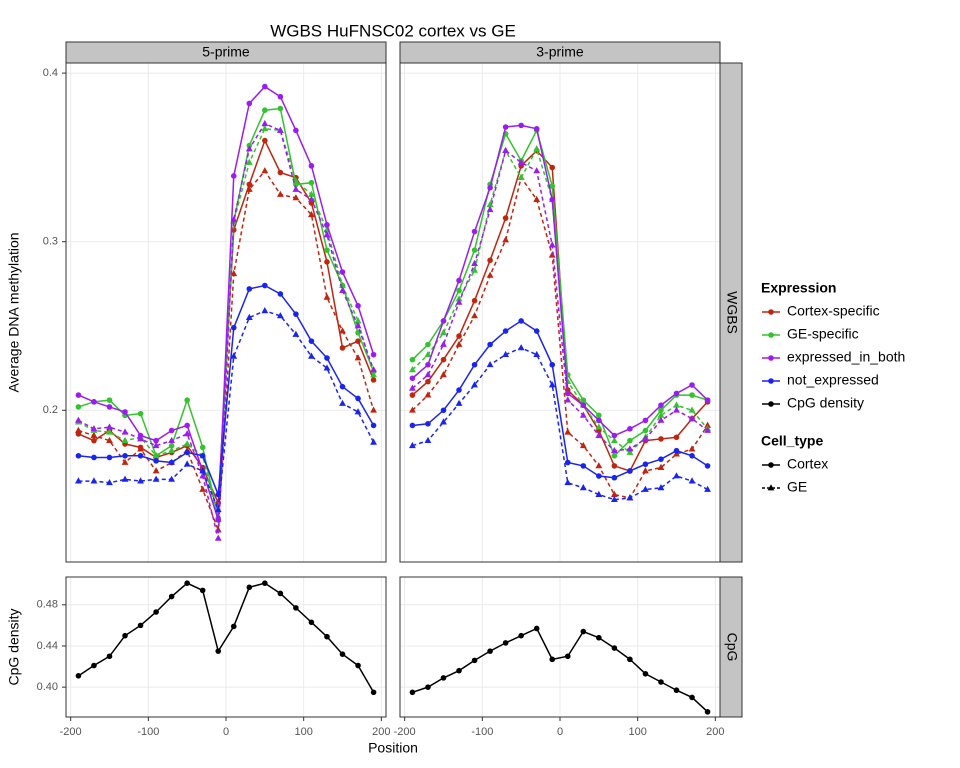 This screenshot has width=960, height=768. I want to click on x-tick-label: -100, so click(148, 732).